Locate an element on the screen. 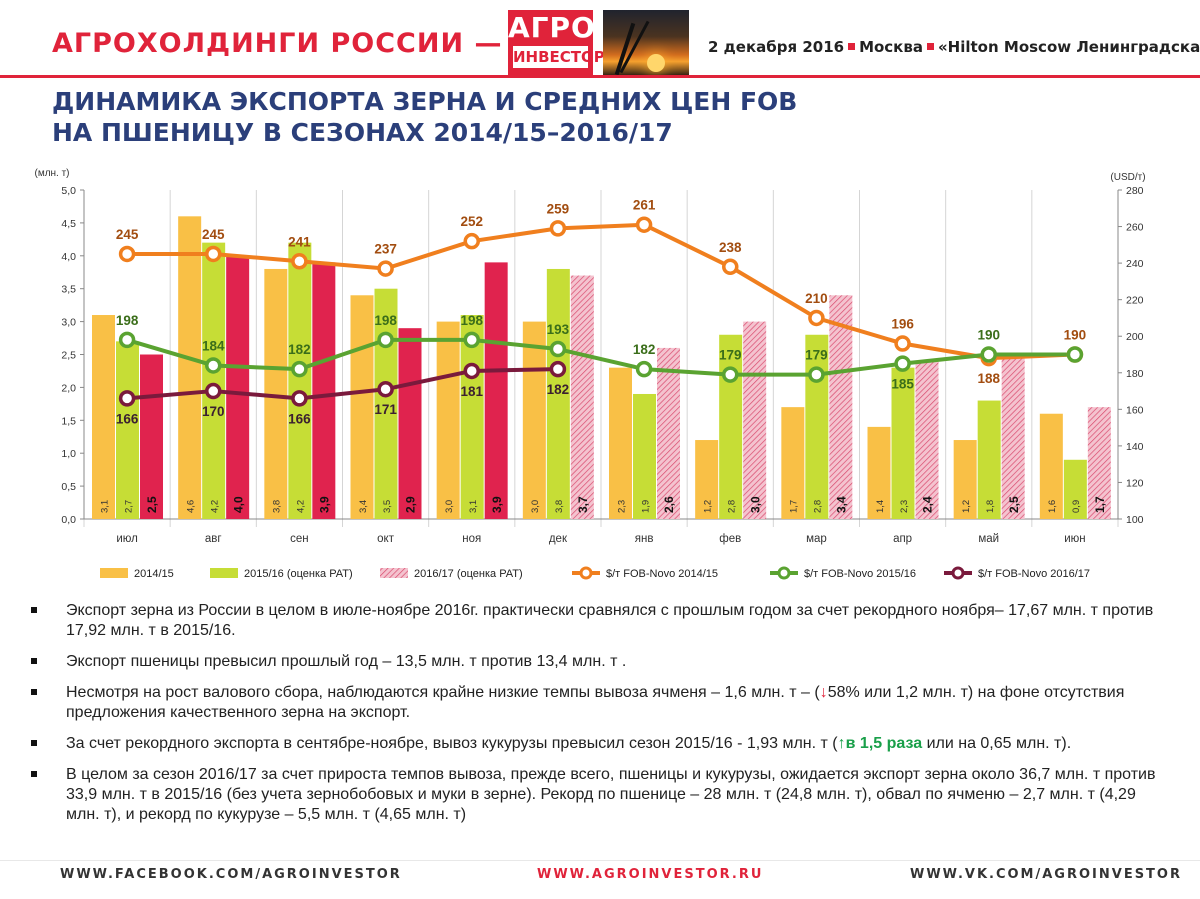  right-axis-title: (USD/т) is located at coordinates (1127, 177).